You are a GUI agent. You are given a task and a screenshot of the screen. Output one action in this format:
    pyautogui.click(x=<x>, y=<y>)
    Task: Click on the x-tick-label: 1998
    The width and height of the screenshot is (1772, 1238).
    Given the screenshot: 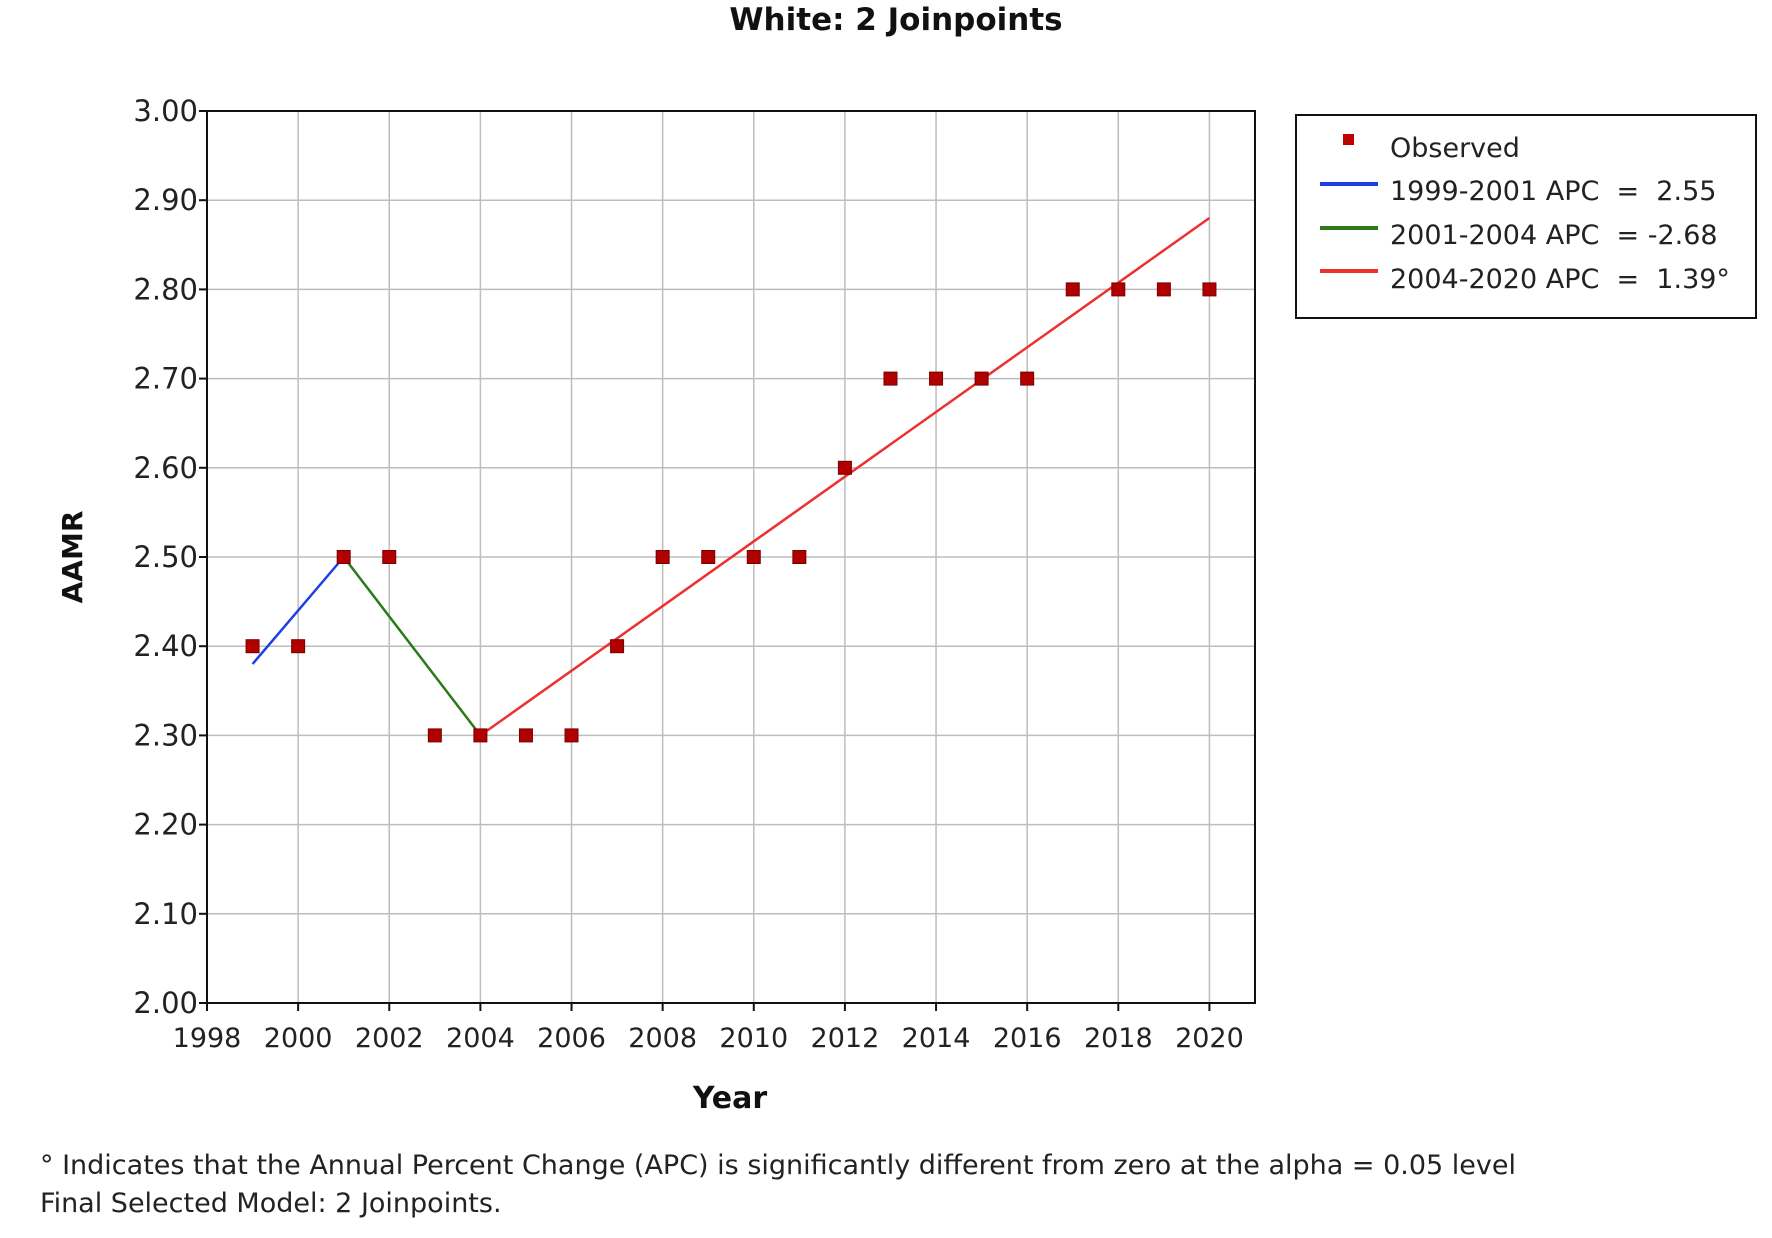 What is the action you would take?
    pyautogui.click(x=207, y=1038)
    